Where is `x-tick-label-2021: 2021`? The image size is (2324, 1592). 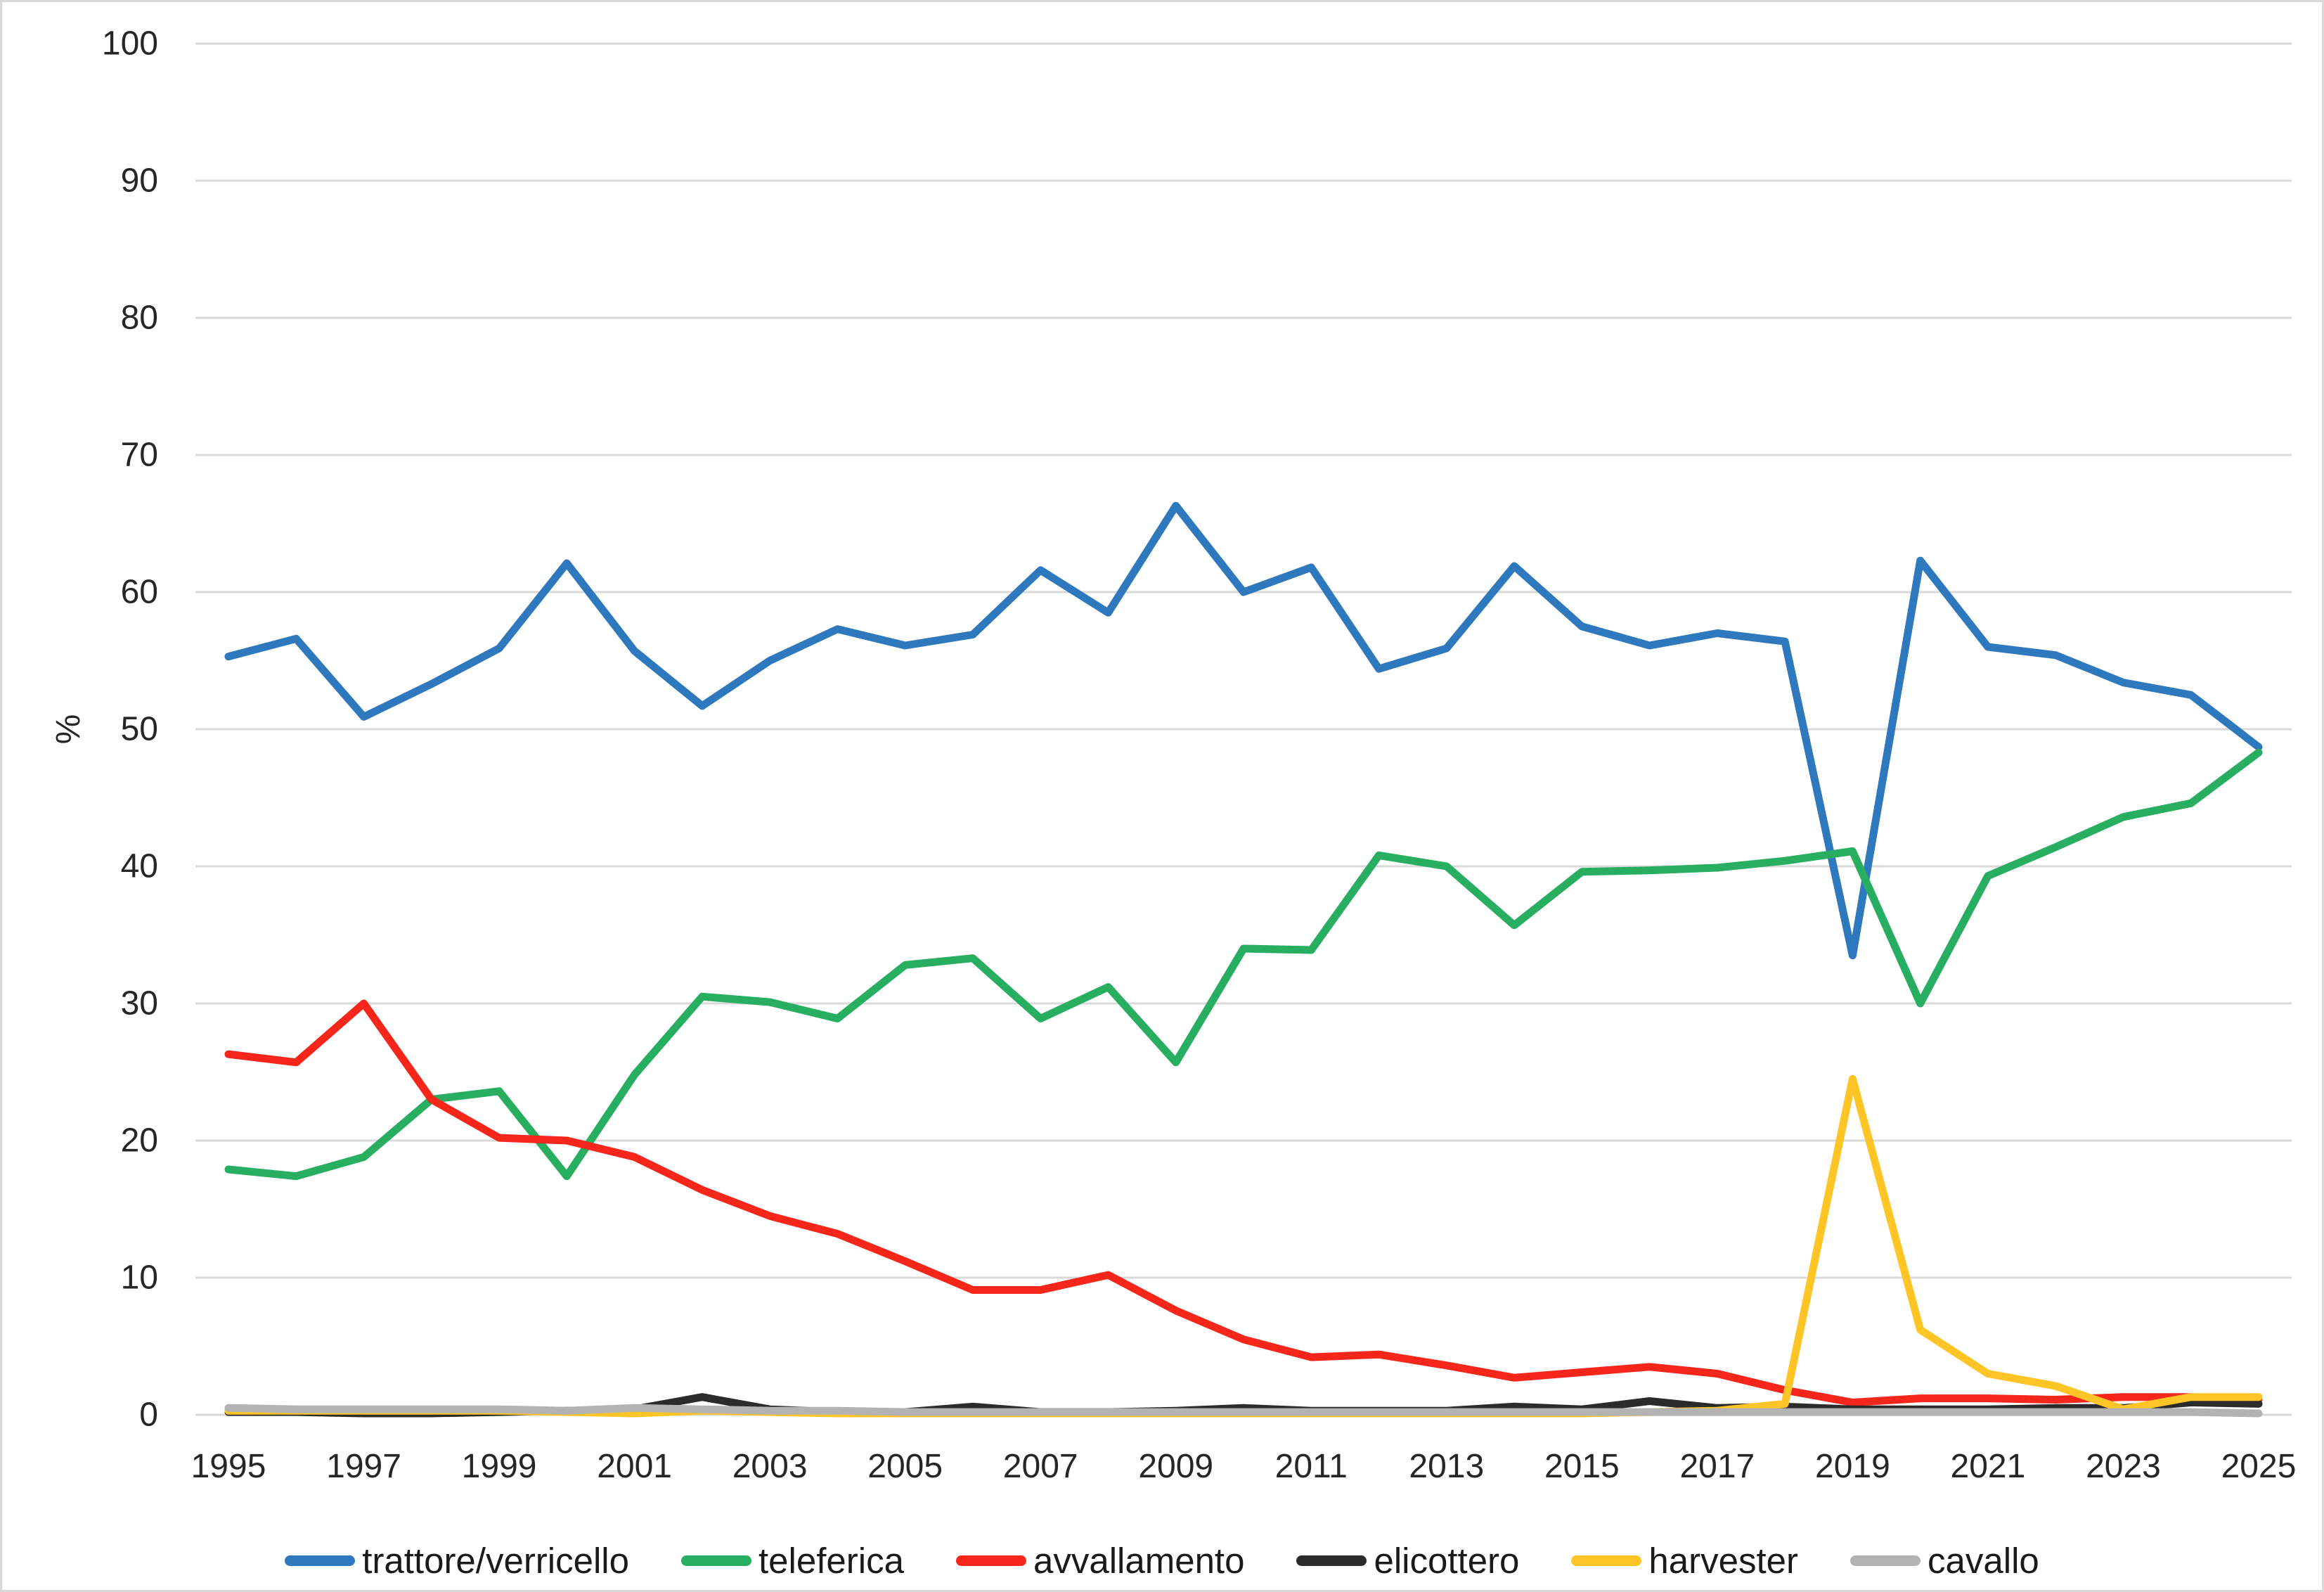
x-tick-label-2021: 2021 is located at coordinates (1988, 1466).